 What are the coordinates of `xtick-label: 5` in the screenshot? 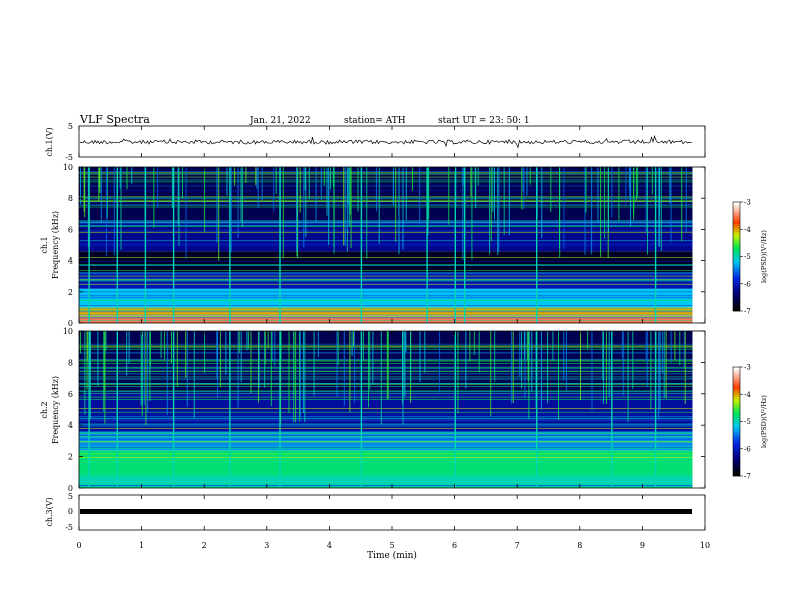 It's located at (391, 545).